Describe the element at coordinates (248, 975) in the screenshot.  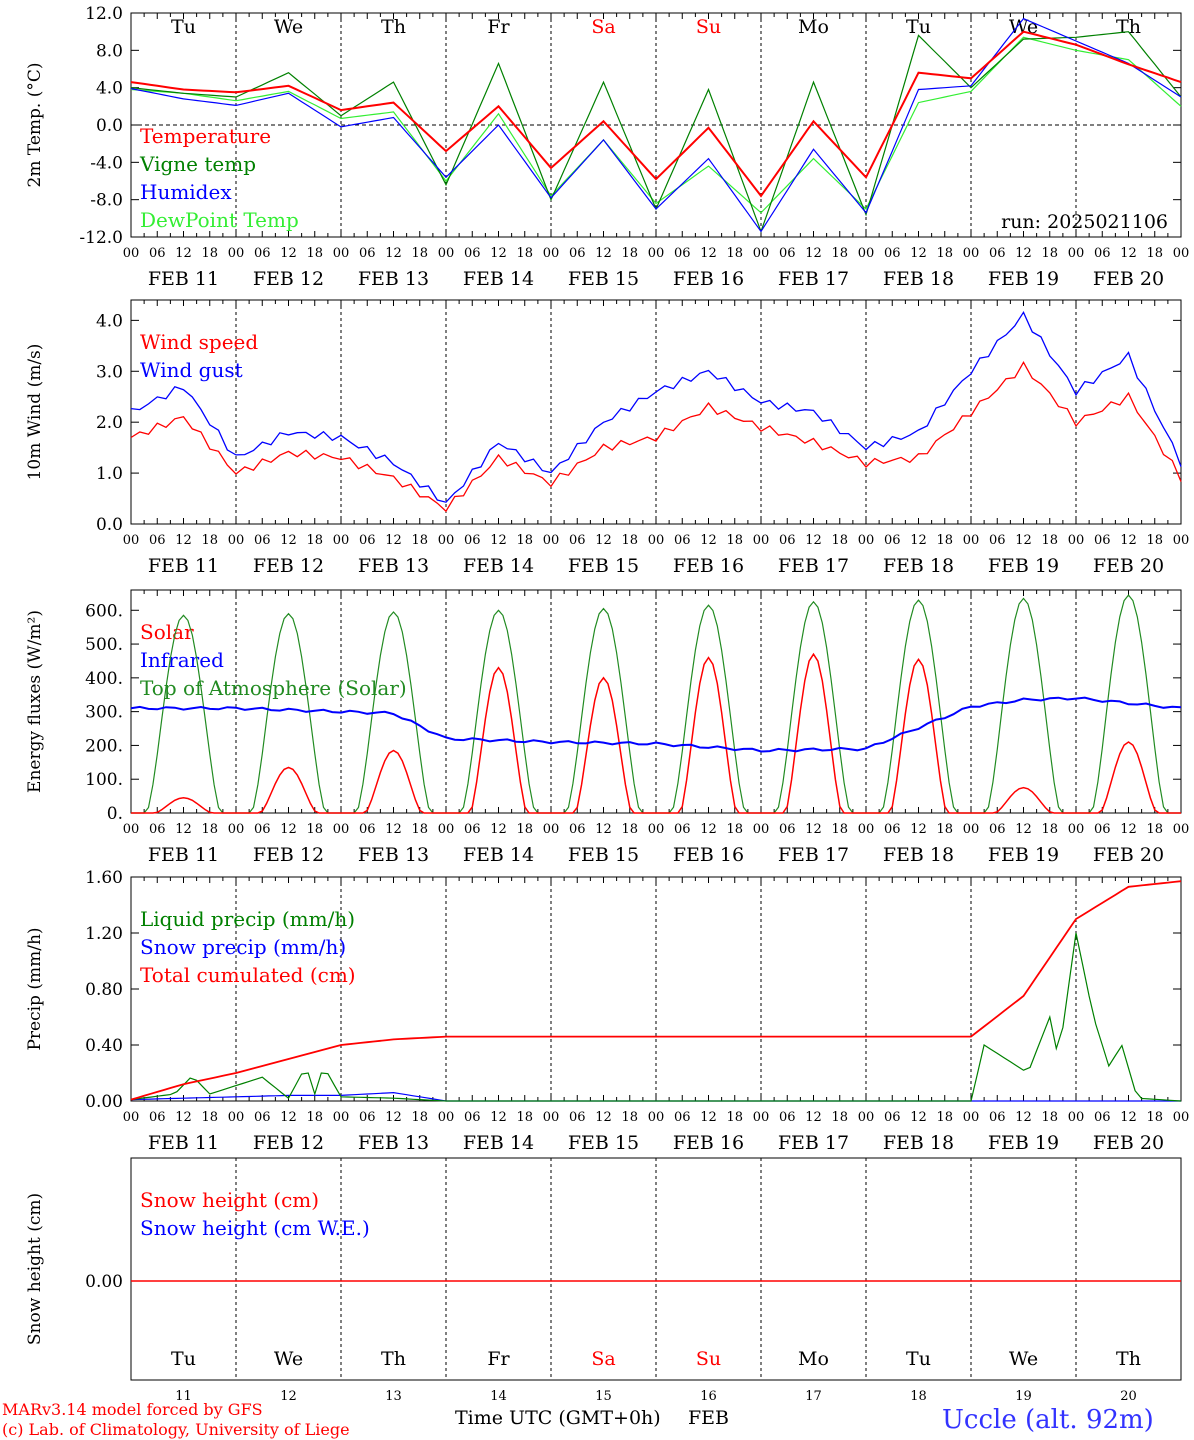
I see `legend-entry: Total cumulated (cm)` at that location.